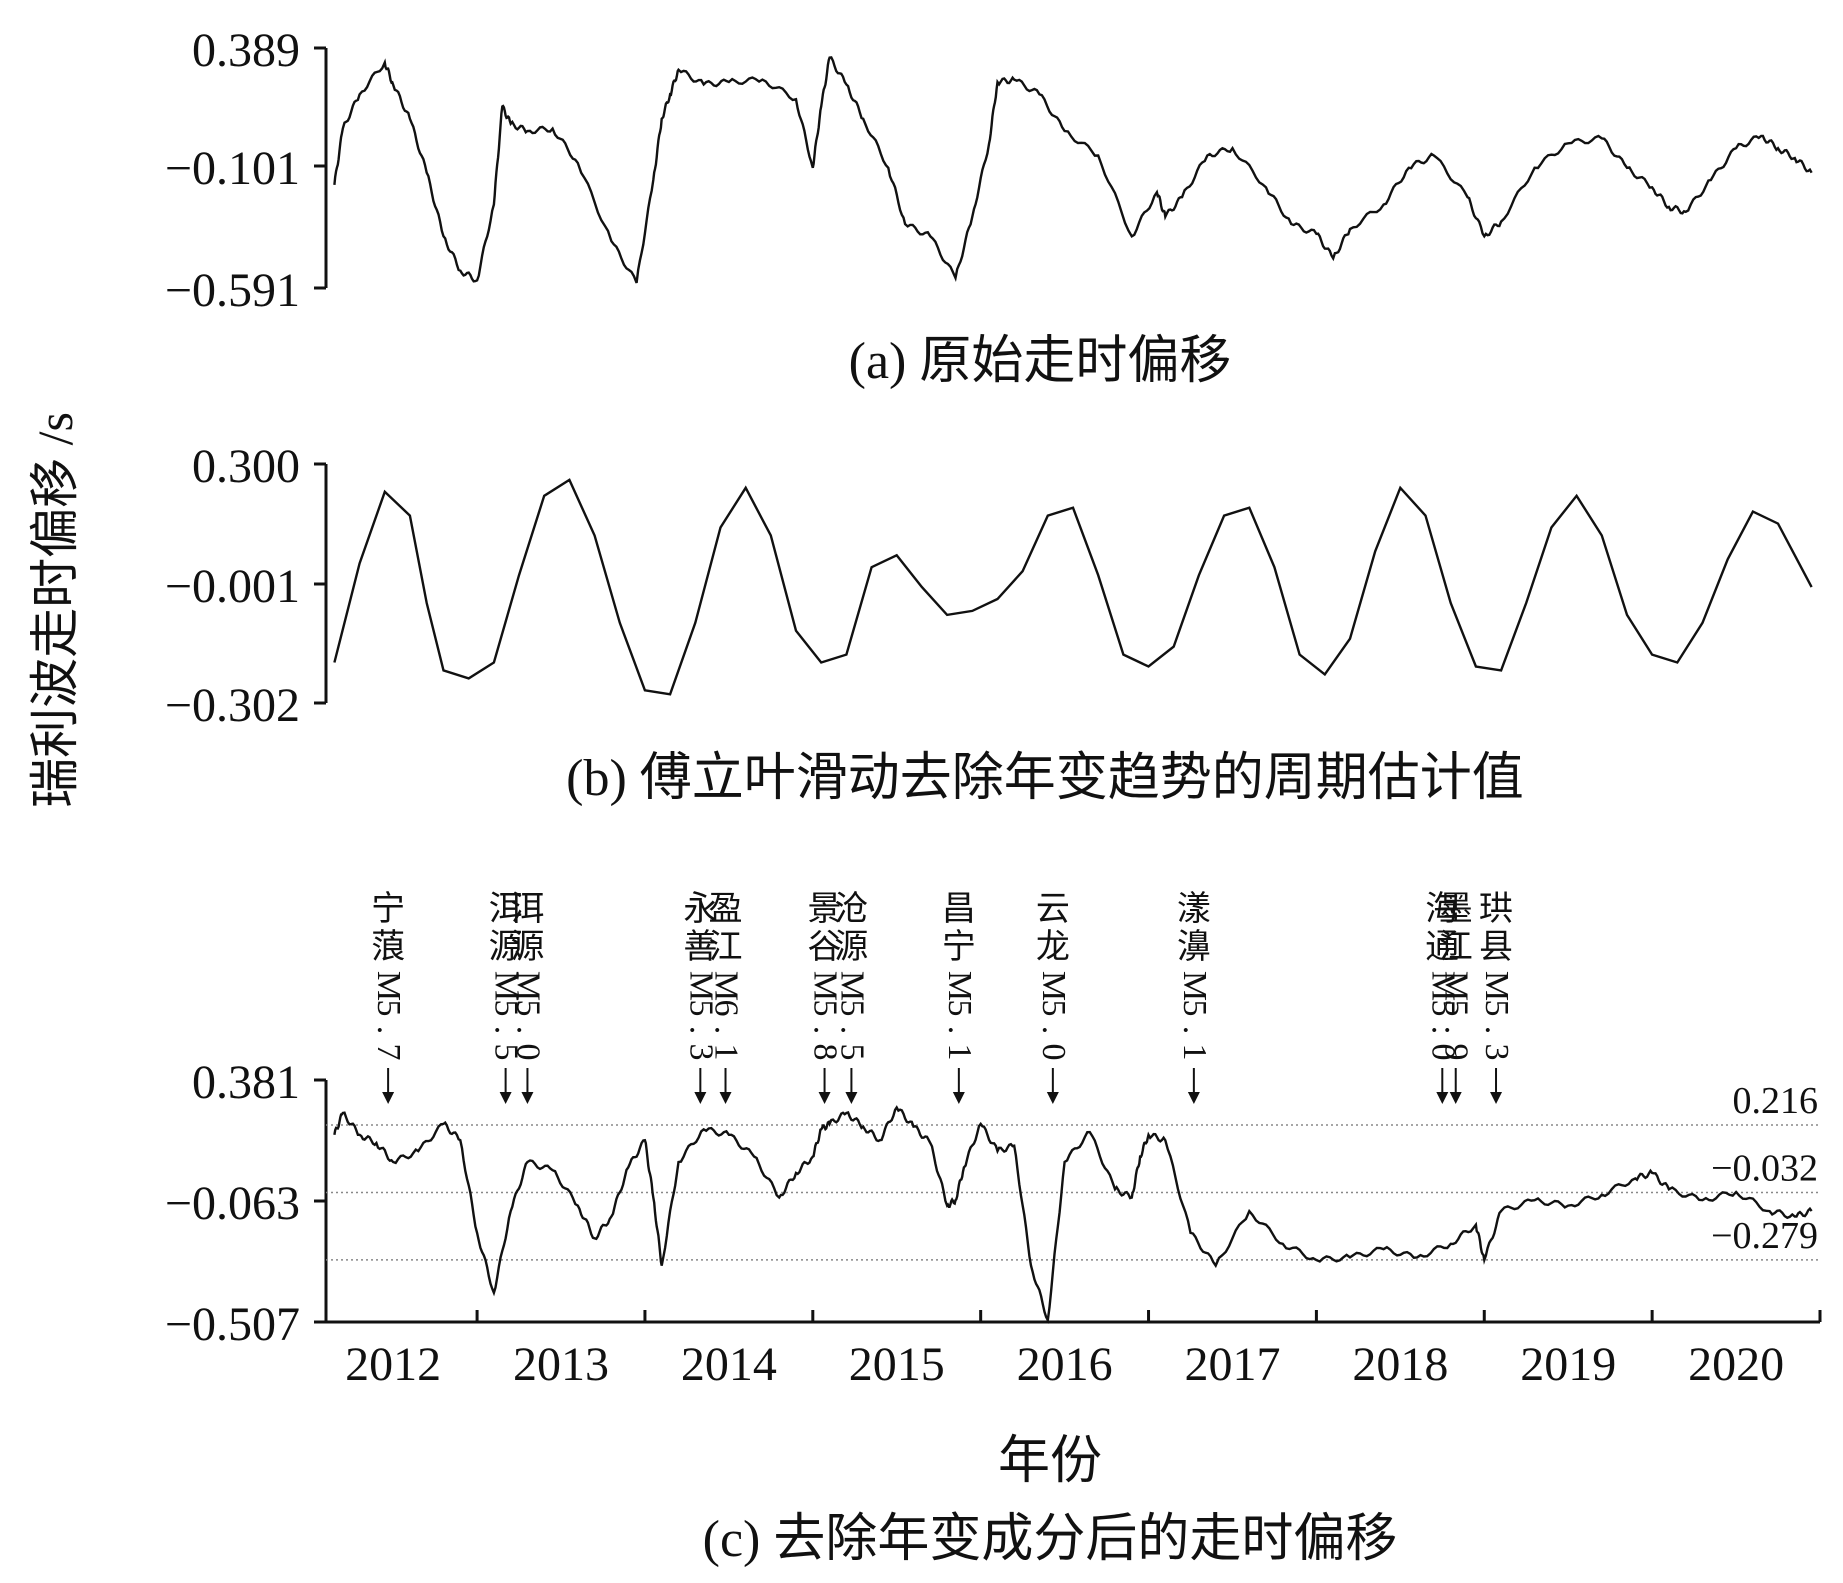 The width and height of the screenshot is (1843, 1583). I want to click on panel-c-caption: (c) 去除年变成分后的走时偏移, so click(1050, 1539).